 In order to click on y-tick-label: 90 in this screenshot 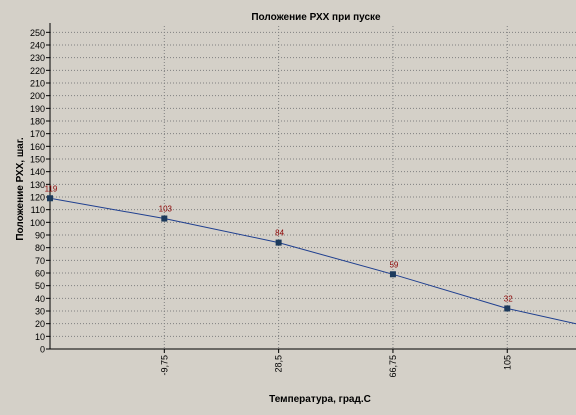, I will do `click(40, 236)`.